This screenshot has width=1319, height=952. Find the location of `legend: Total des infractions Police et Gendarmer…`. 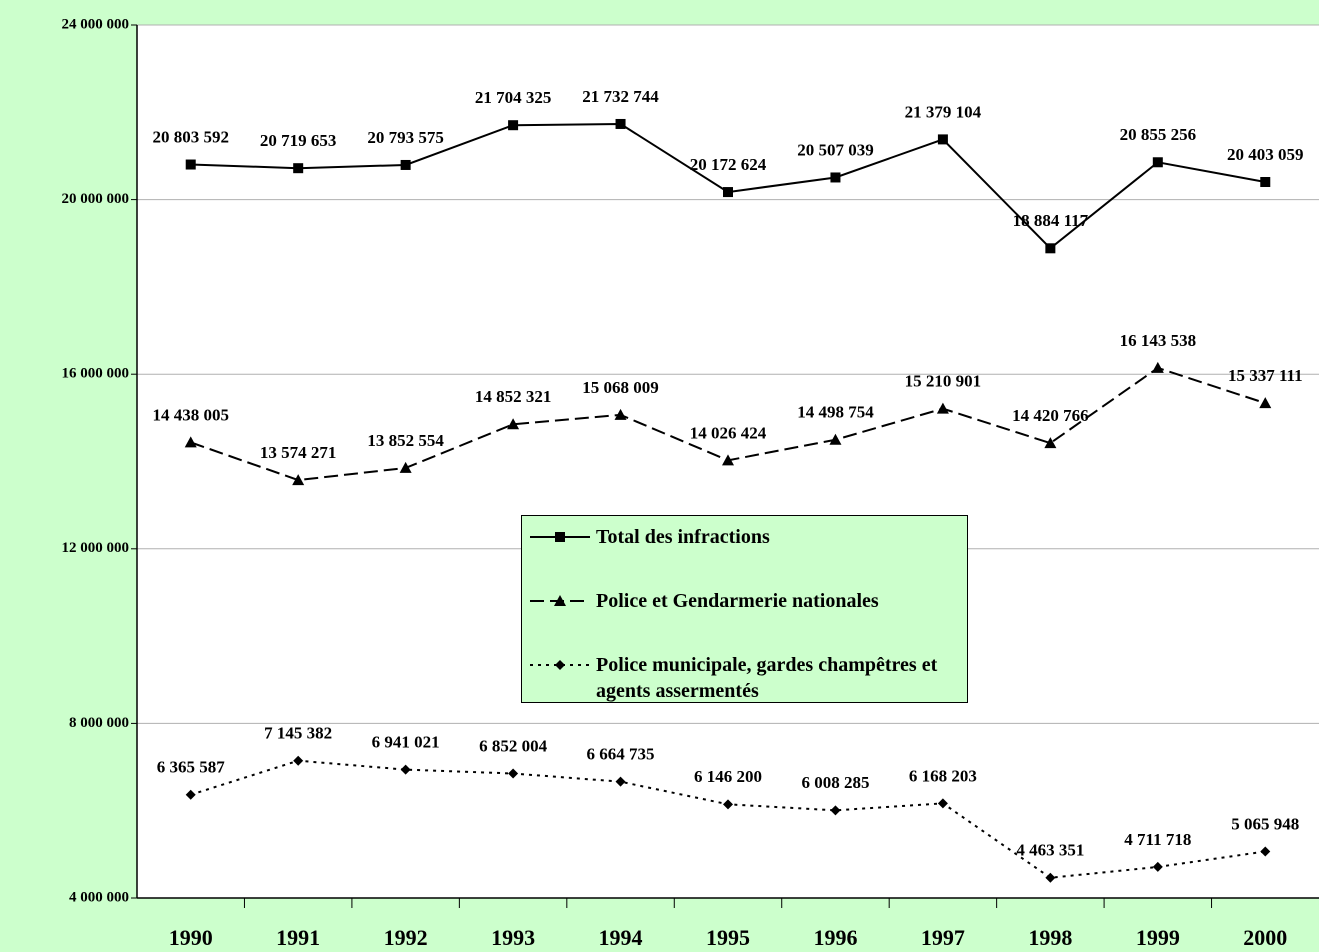

legend: Total des infractions Police et Gendarmer… is located at coordinates (744, 609).